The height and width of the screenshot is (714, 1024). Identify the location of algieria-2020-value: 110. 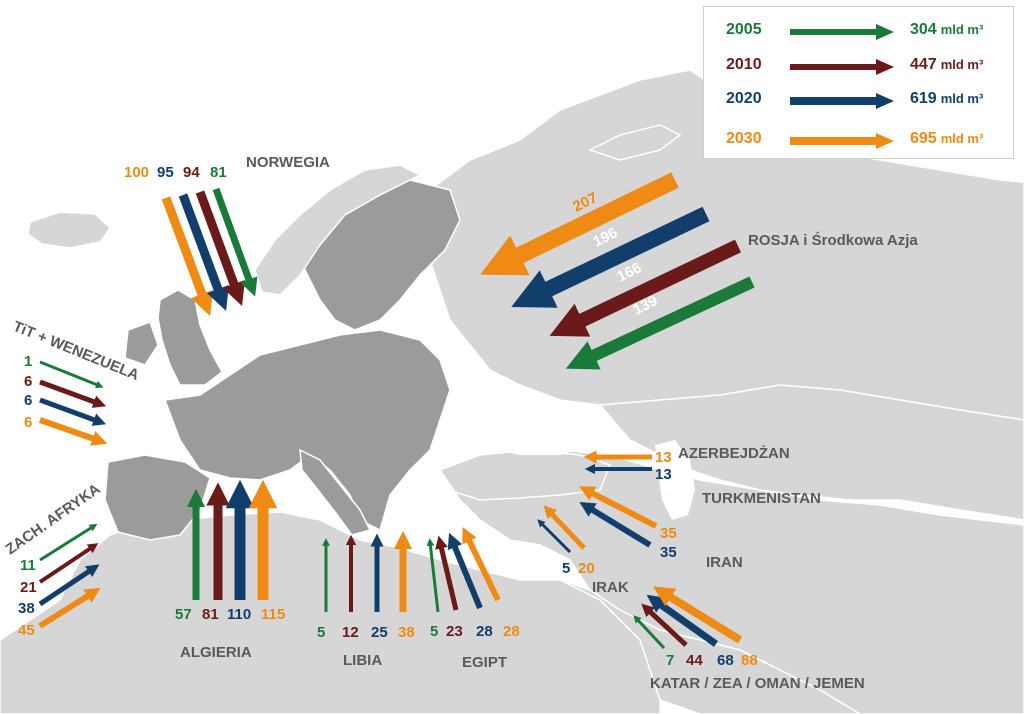
(239, 614).